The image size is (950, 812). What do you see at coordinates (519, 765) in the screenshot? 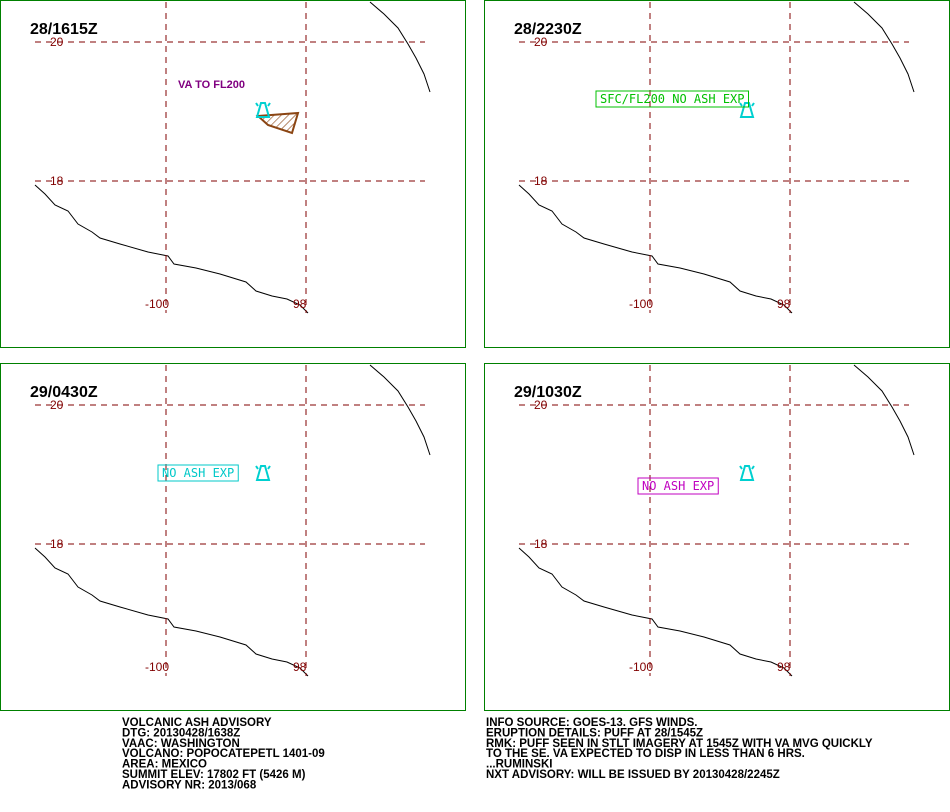
I see `footer-line: ...RUMINSKI` at bounding box center [519, 765].